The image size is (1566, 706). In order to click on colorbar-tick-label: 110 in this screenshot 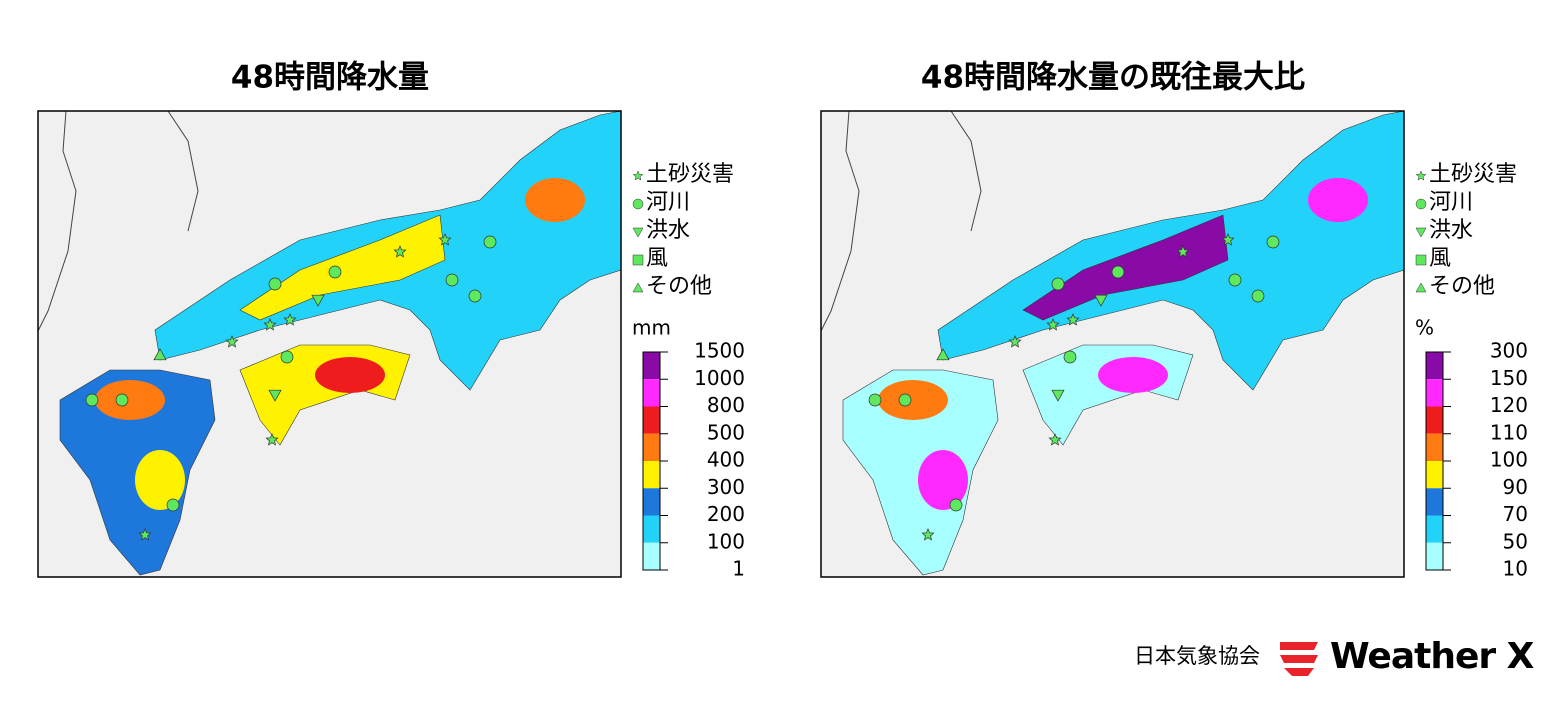, I will do `click(1509, 432)`.